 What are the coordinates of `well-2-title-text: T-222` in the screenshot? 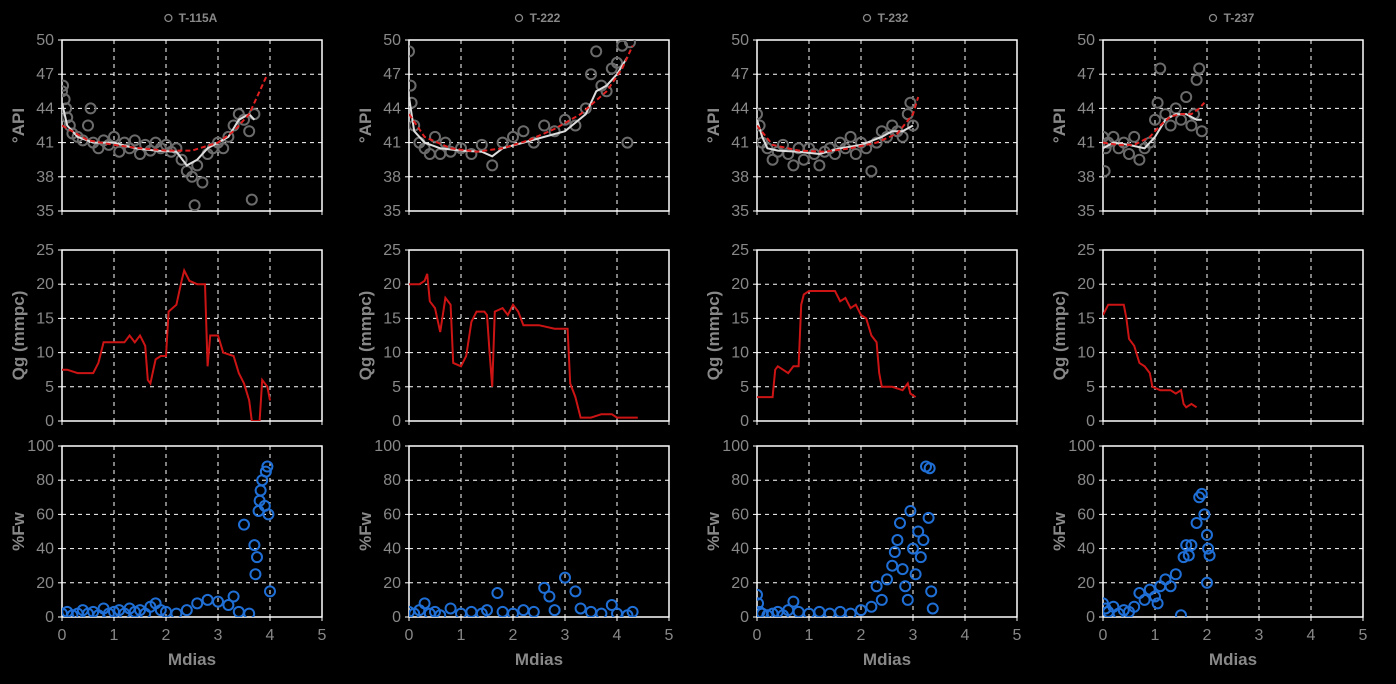 It's located at (545, 18).